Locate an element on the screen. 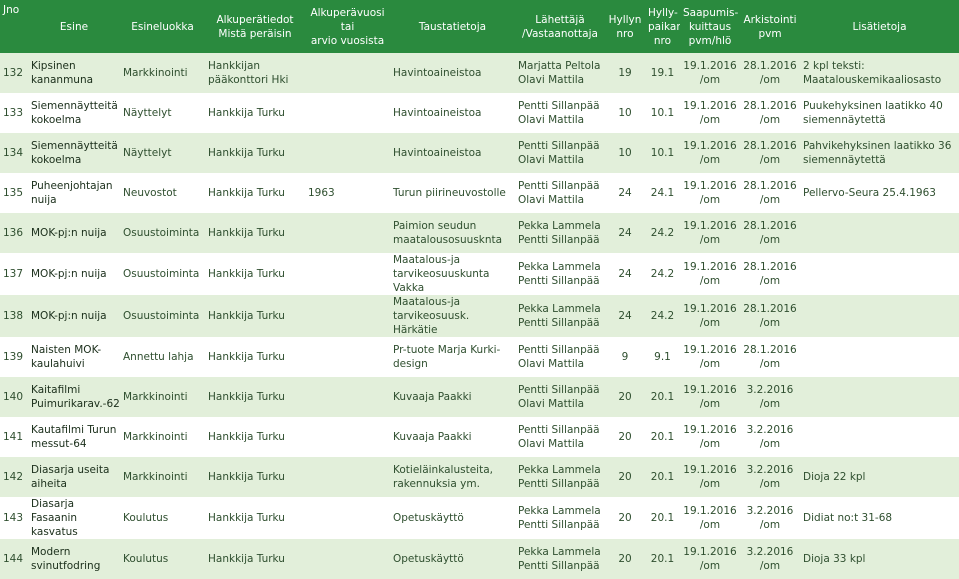 This screenshot has width=959, height=579. header-cell: Lisätietoja is located at coordinates (879, 26).